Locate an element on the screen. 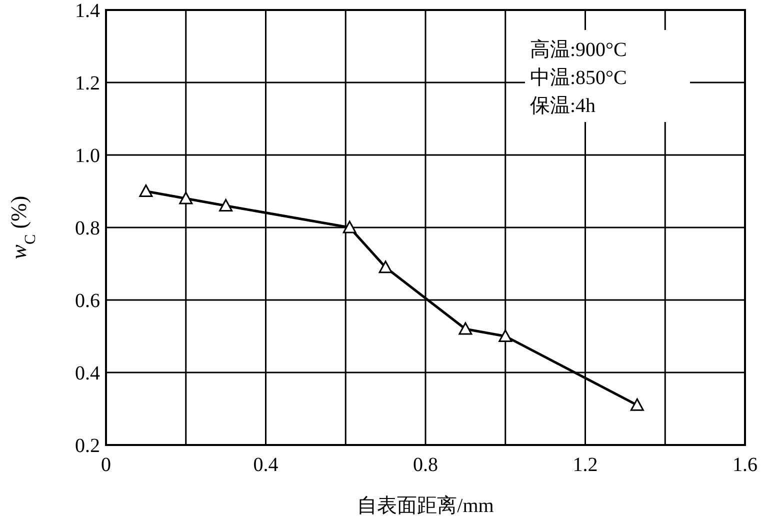 This screenshot has height=521, width=762. y-tick-label: 0.8 is located at coordinates (87, 229).